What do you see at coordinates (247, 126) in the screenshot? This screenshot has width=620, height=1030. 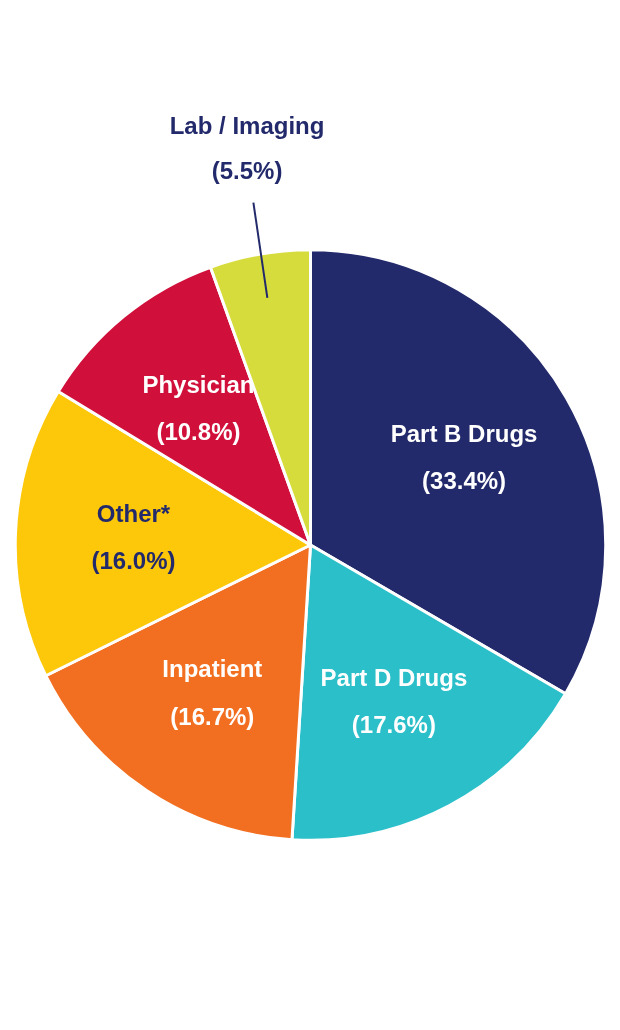 I see `slice-label: Lab / Imaging` at bounding box center [247, 126].